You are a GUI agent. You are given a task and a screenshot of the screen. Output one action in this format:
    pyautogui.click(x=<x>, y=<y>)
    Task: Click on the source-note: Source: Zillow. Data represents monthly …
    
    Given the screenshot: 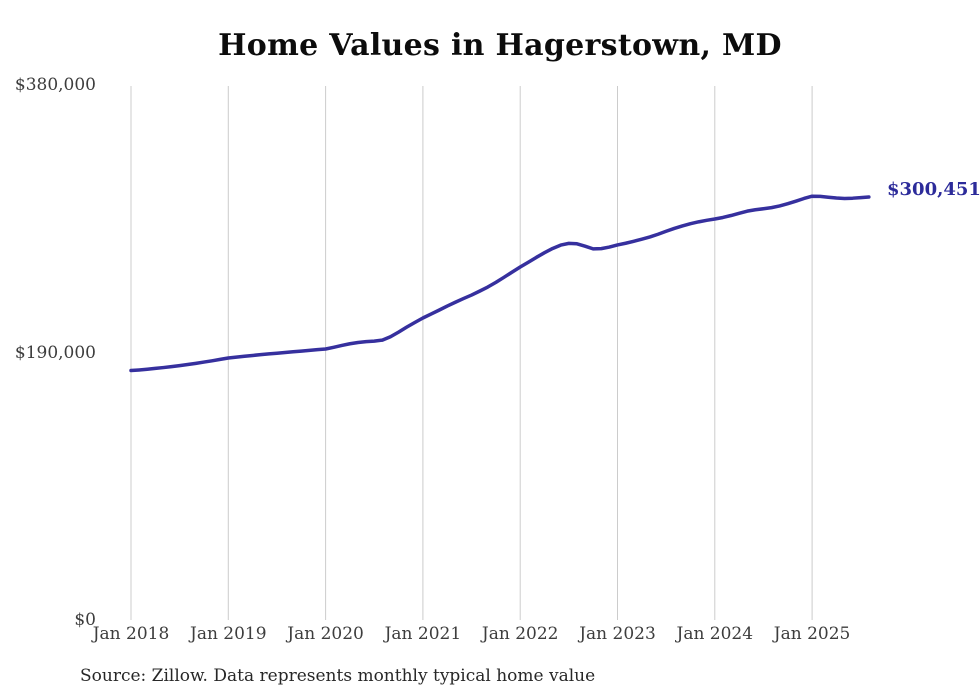 What is the action you would take?
    pyautogui.click(x=338, y=676)
    